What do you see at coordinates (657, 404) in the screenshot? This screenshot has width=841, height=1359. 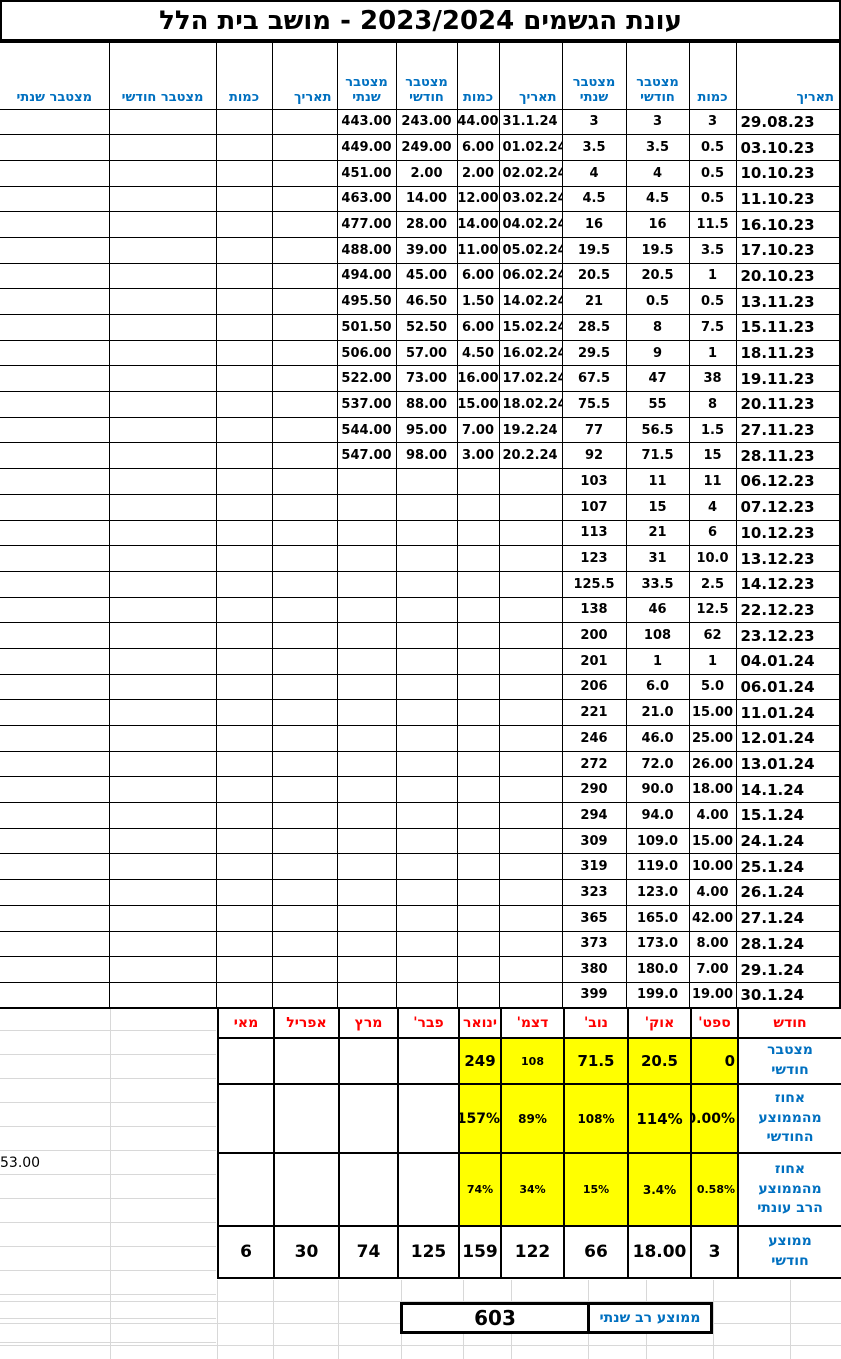 I see `cell-month-cum: 55` at bounding box center [657, 404].